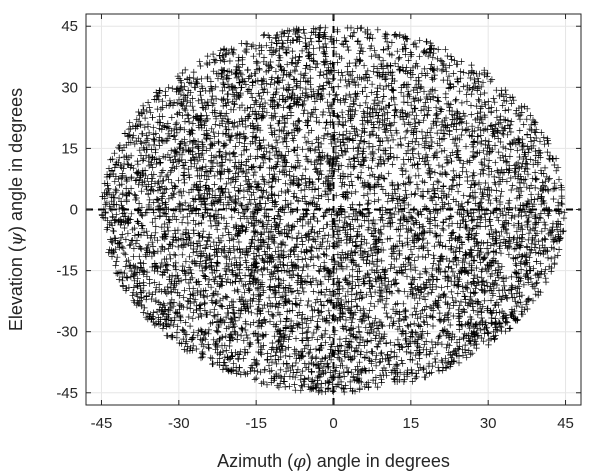 Image resolution: width=591 pixels, height=475 pixels. I want to click on y-tick-labels: -45 -30 -15 0 15 30 45, so click(67, 210).